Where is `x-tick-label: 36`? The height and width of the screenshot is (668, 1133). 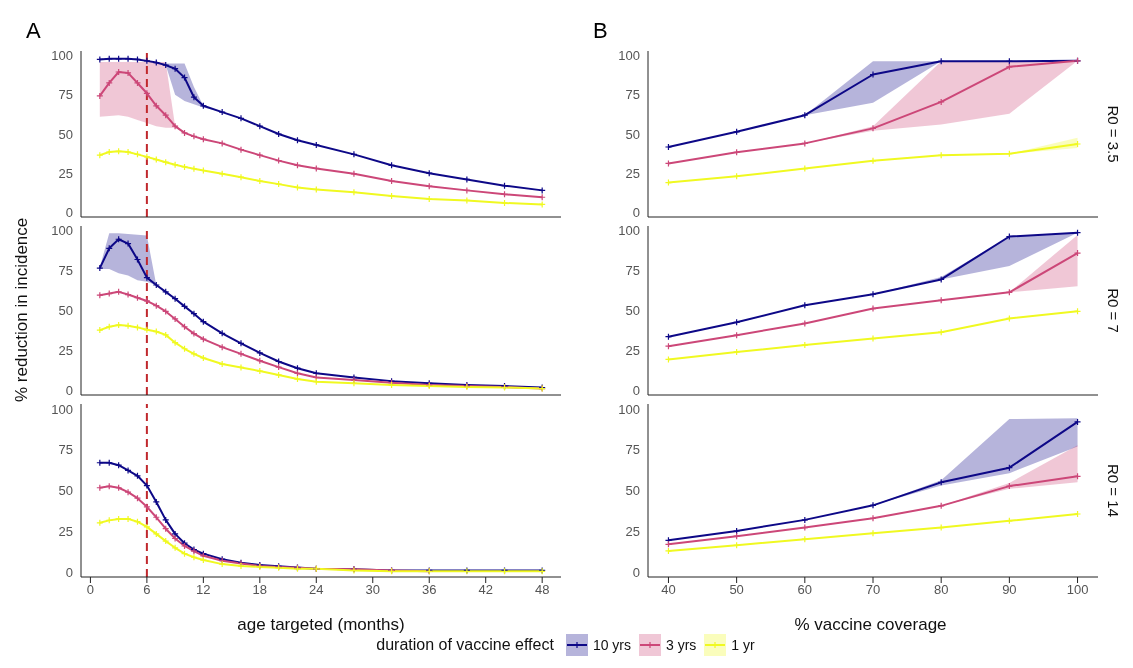 x-tick-label: 36 is located at coordinates (429, 590).